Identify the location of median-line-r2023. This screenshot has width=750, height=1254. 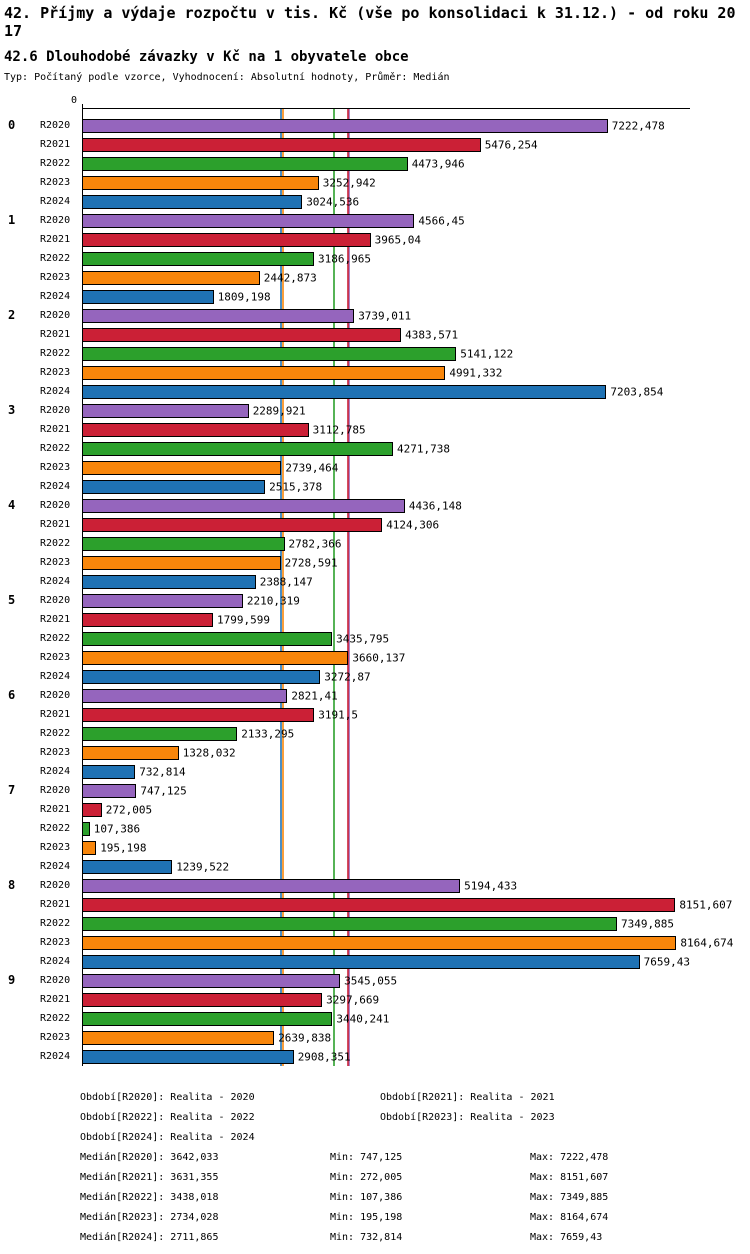
(283, 587).